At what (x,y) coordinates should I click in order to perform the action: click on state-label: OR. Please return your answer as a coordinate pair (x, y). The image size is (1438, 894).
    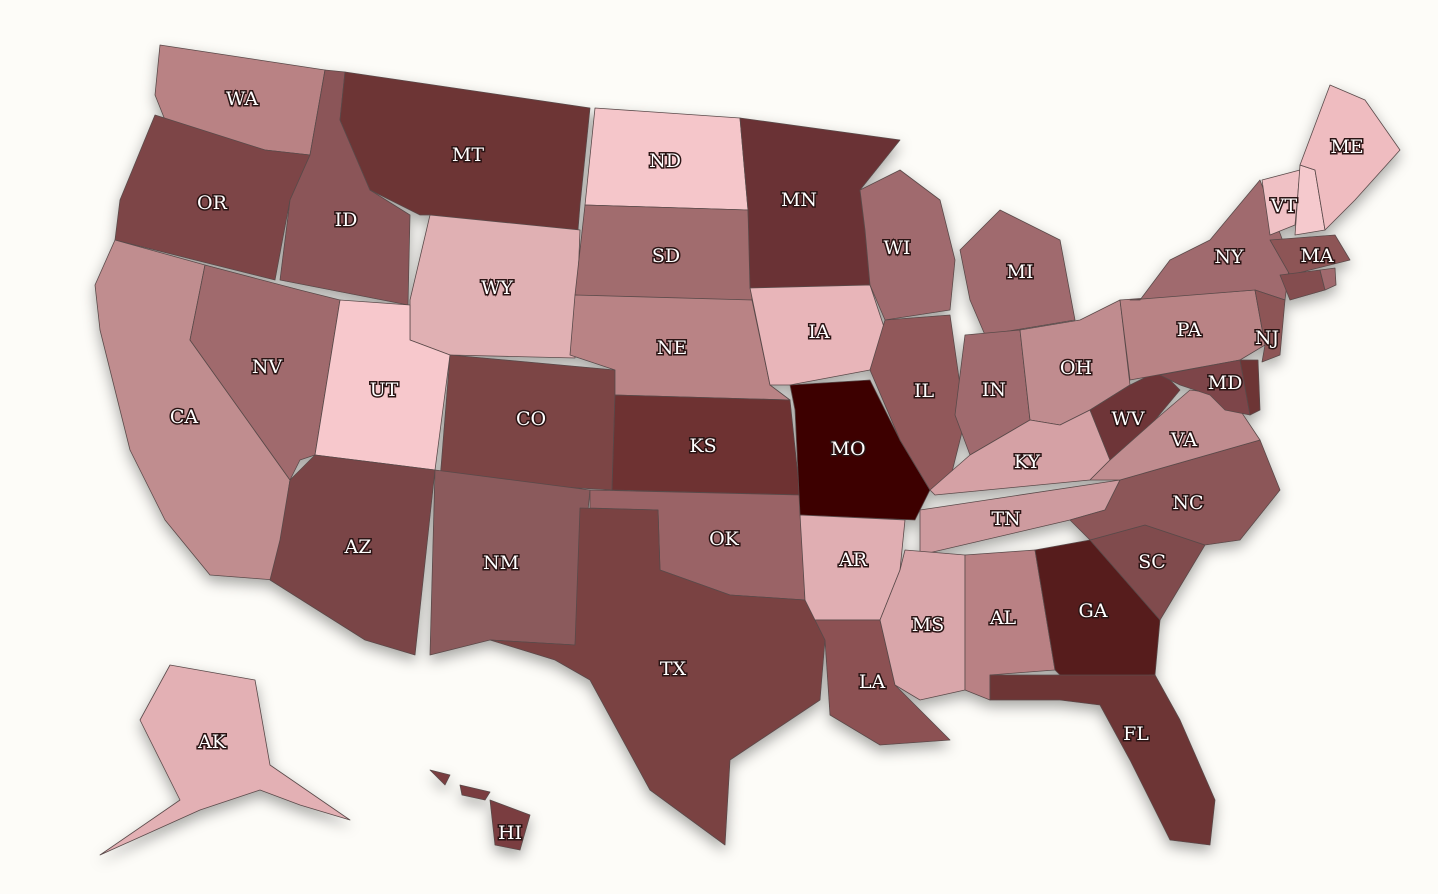
    Looking at the image, I should click on (212, 203).